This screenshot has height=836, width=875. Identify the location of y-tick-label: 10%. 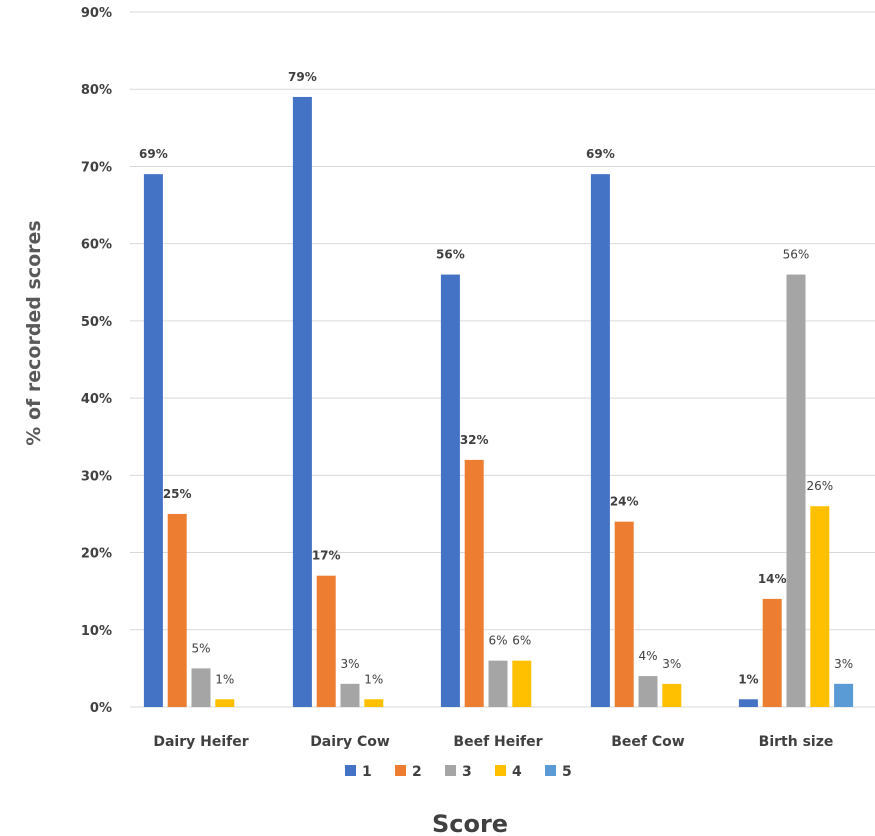
(96, 631).